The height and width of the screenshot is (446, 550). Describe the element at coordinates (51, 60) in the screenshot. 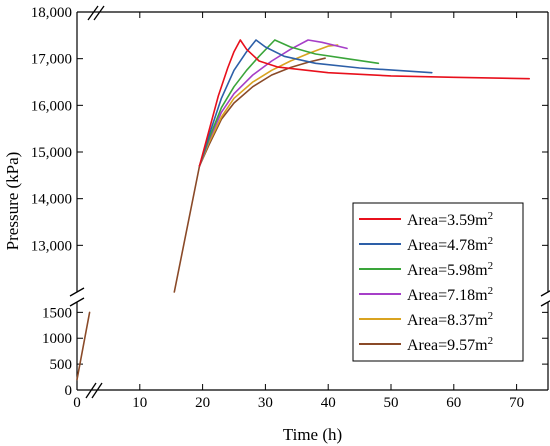

I see `y-tick-label: 17,000` at that location.